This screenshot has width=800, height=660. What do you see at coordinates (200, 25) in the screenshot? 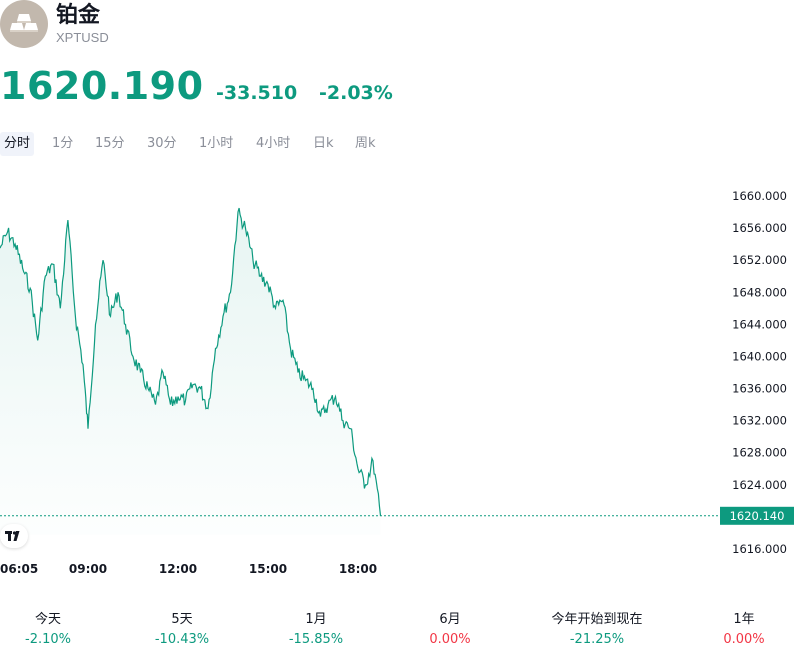
I see `symbol-header: 铂金 XPTUSD` at bounding box center [200, 25].